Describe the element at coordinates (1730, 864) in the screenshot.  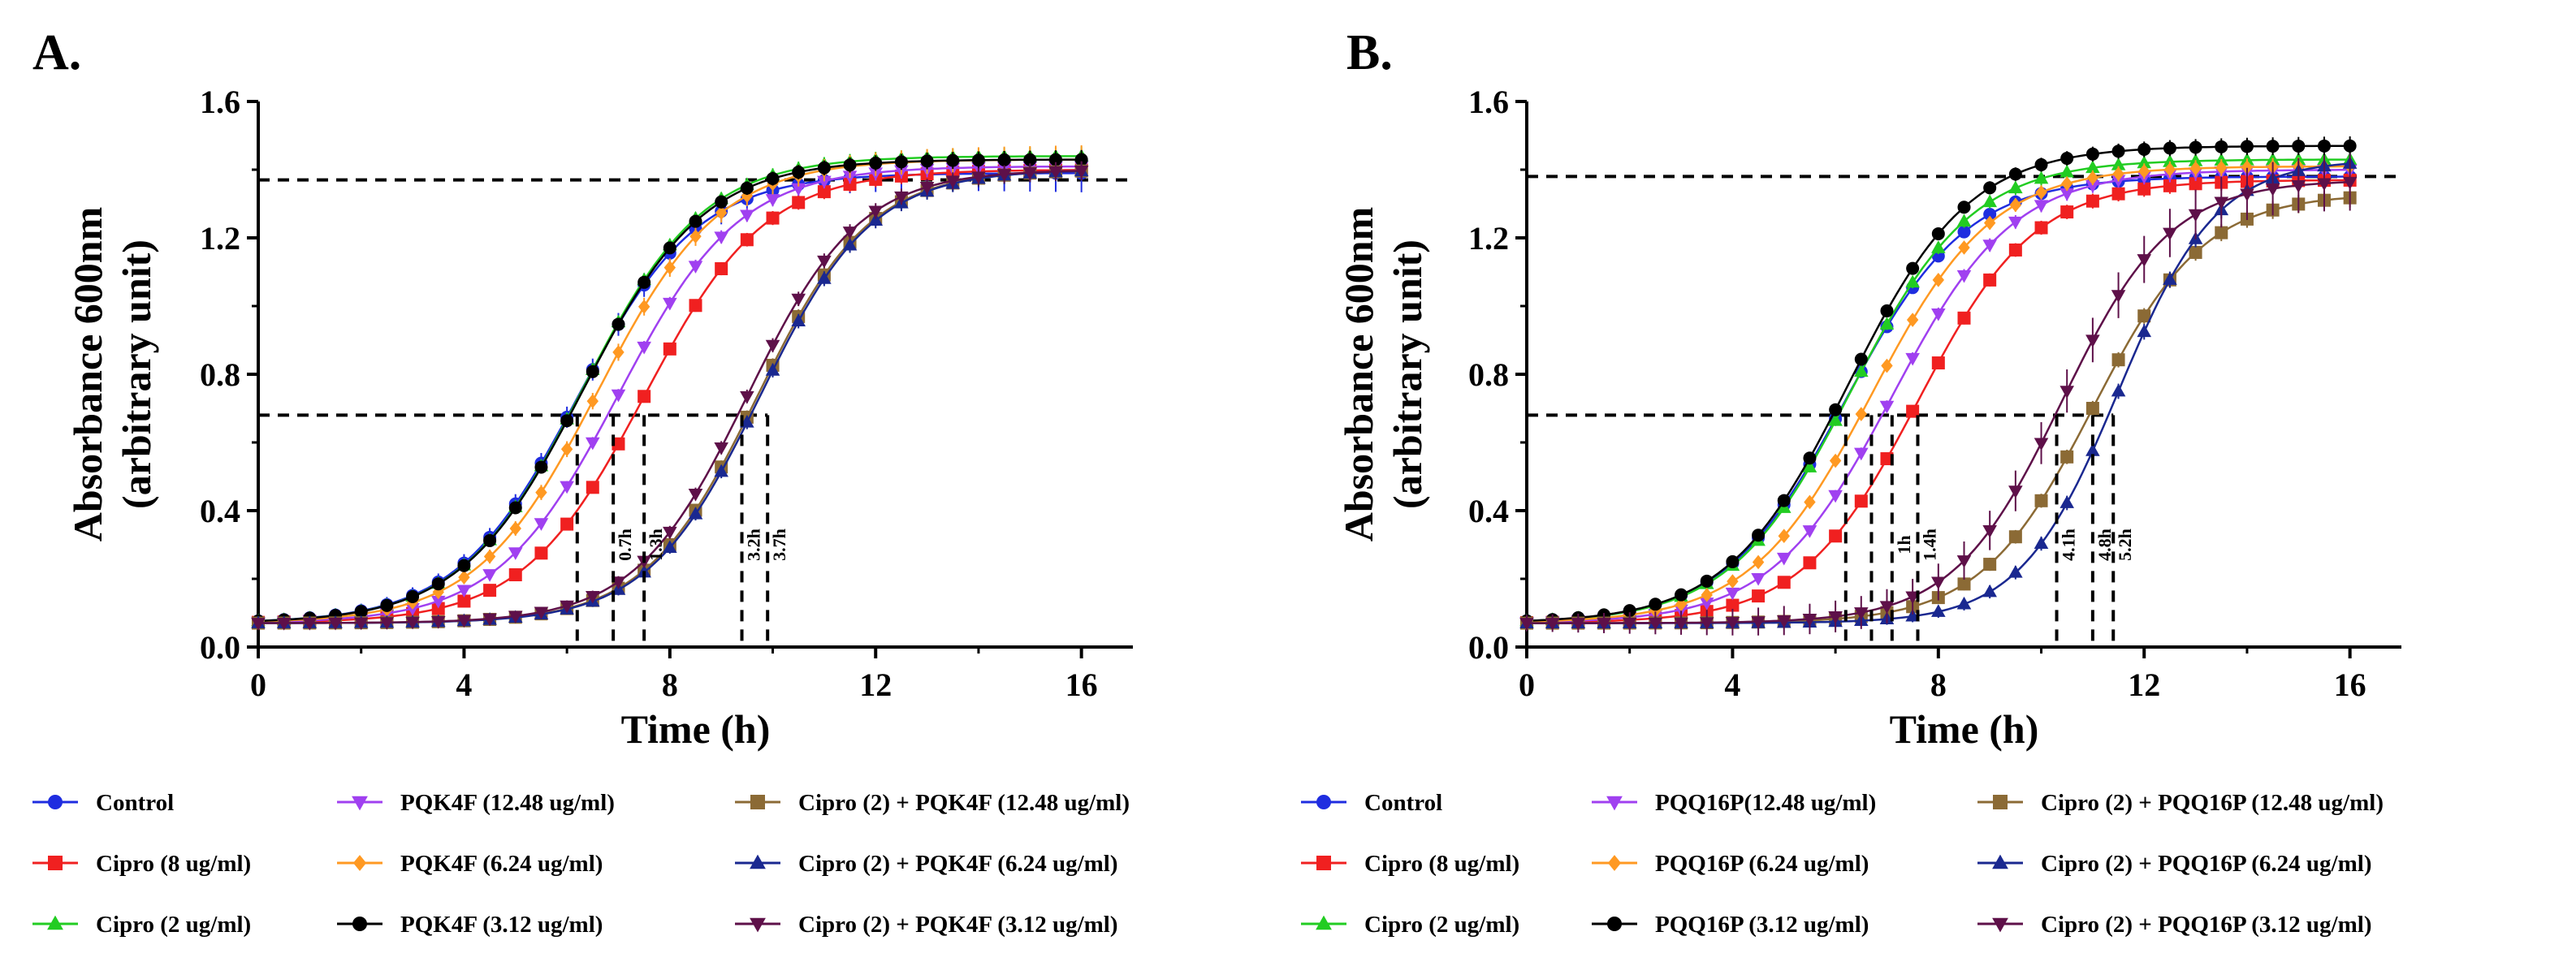
I see `legend-item: PQQ16P (6.24 ug/ml)` at that location.